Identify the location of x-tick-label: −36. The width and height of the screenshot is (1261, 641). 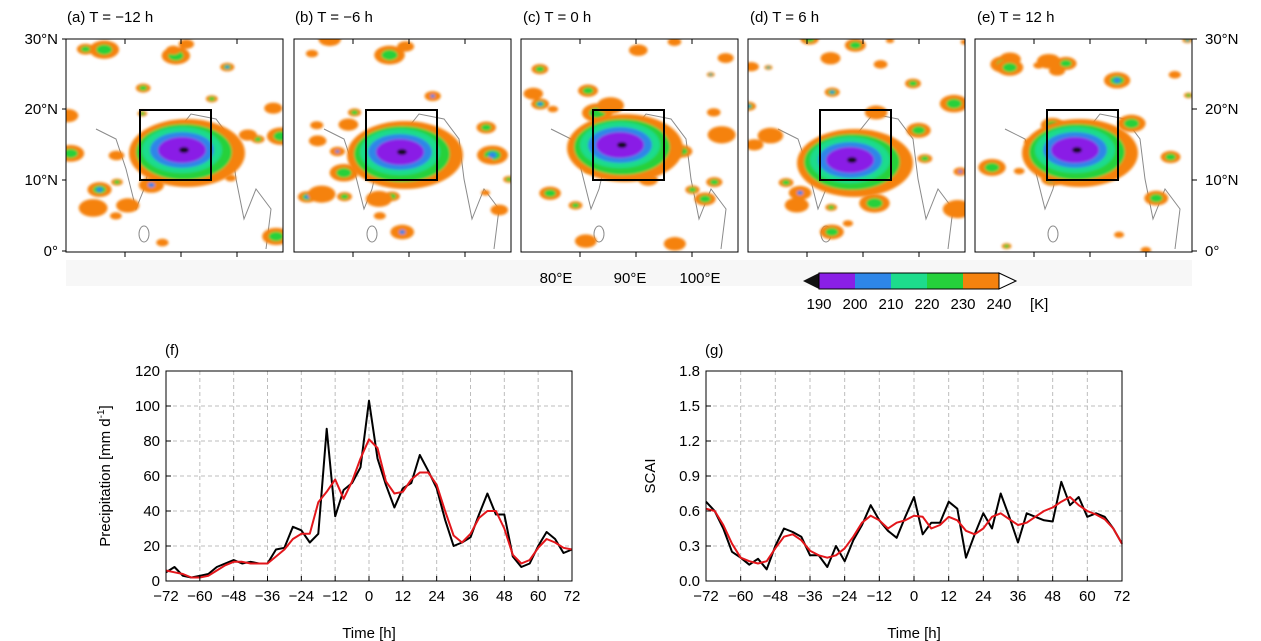
(809, 596).